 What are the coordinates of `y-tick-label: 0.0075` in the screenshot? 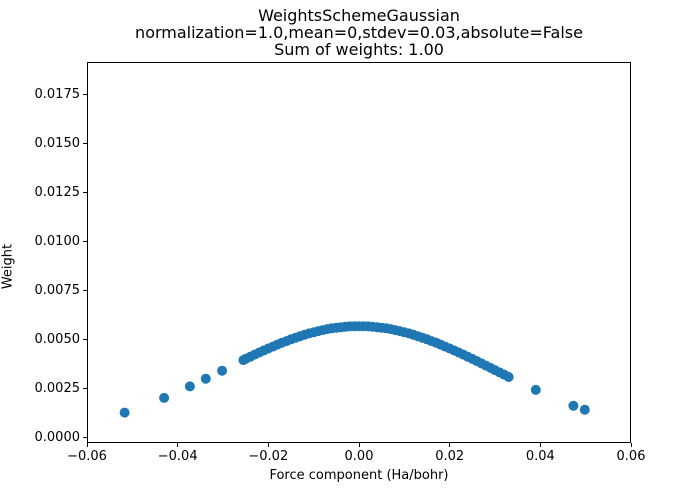 It's located at (57, 291).